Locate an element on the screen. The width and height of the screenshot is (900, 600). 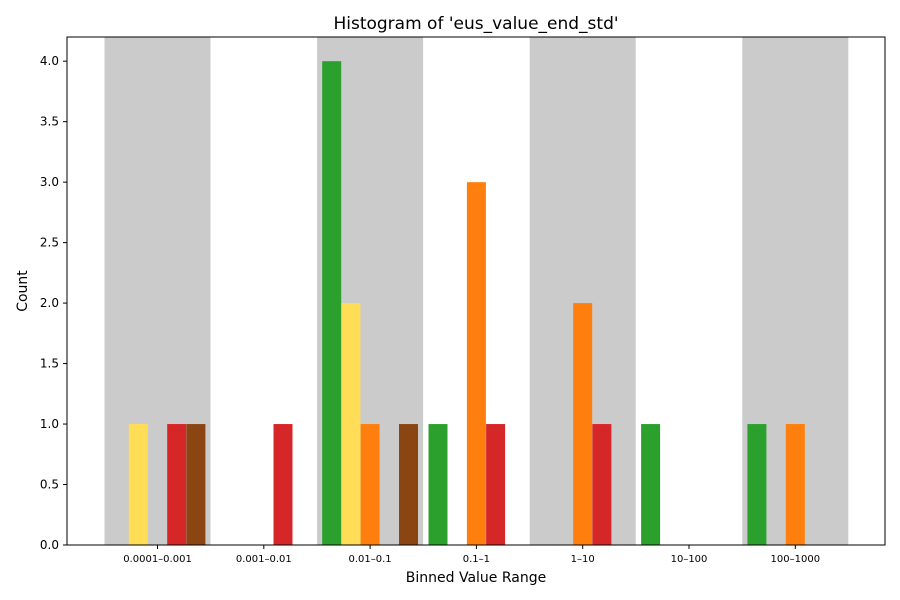
y-tick-label: 0.5 is located at coordinates (49, 485).